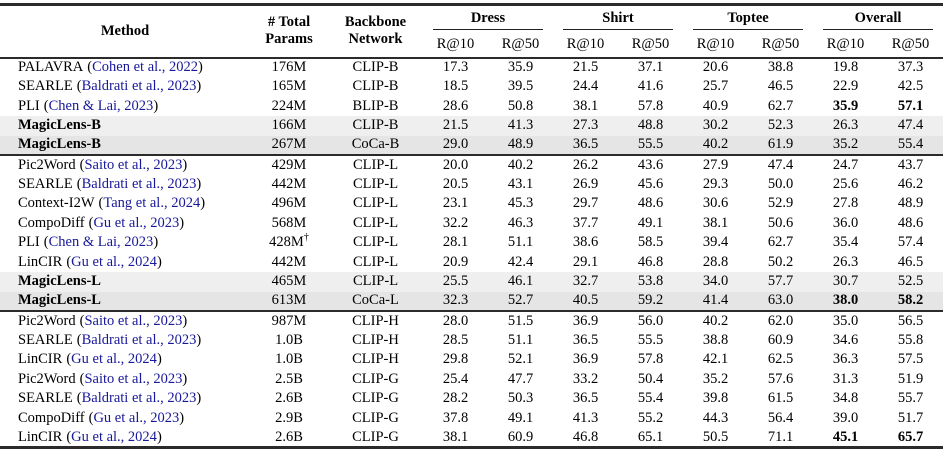 This screenshot has height=465, width=943. What do you see at coordinates (69, 359) in the screenshot?
I see `paren-open: (` at bounding box center [69, 359].